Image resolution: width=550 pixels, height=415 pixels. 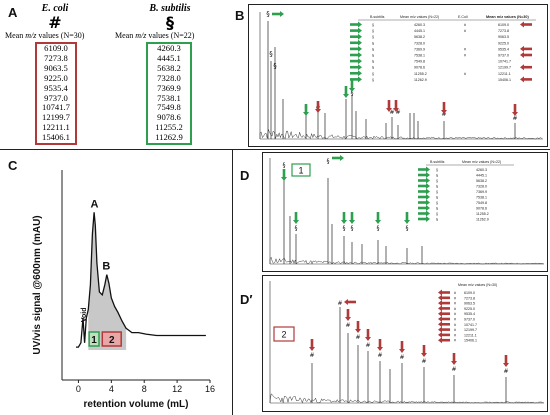 What do you see at coordinates (419, 43) in the screenshot?
I see `bs-mz-value: 7328.0` at bounding box center [419, 43].